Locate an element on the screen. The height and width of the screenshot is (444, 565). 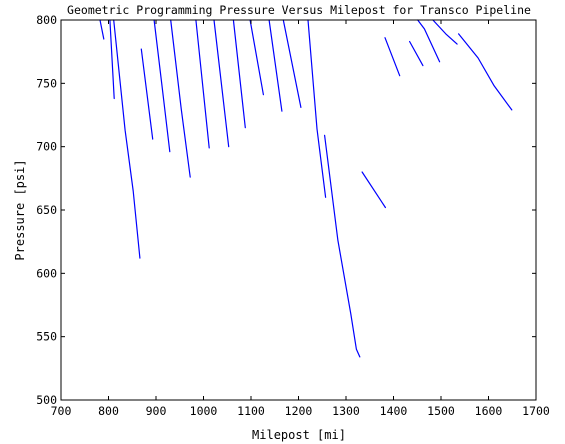
y-tick-label: 700 is located at coordinates (46, 147).